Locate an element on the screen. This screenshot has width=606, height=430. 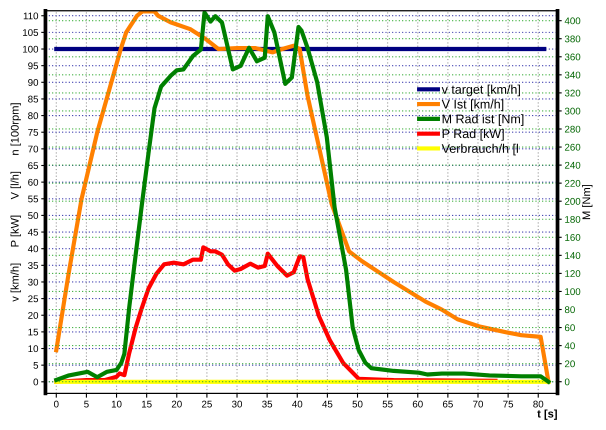
legend-label: Verbrauch/h [l is located at coordinates (480, 150).